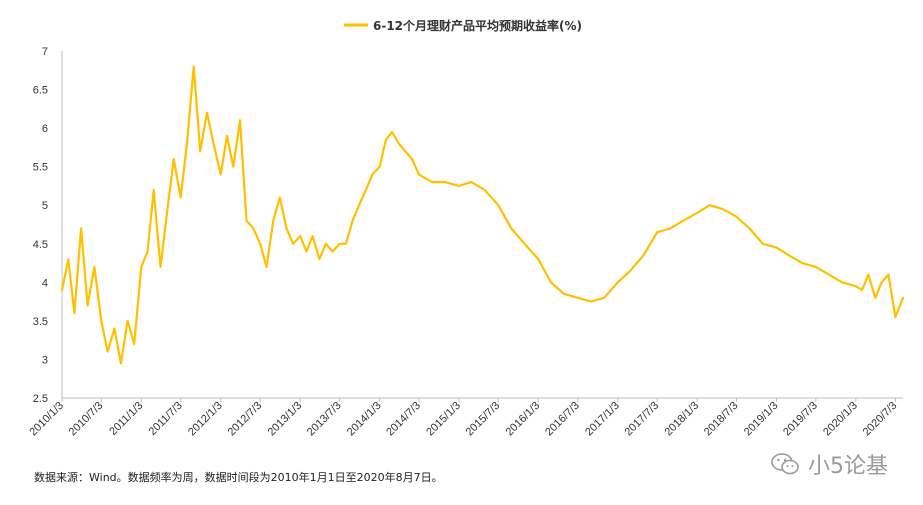 Image resolution: width=923 pixels, height=505 pixels. What do you see at coordinates (761, 419) in the screenshot?
I see `x-tick-label: 2019/1/3` at bounding box center [761, 419].